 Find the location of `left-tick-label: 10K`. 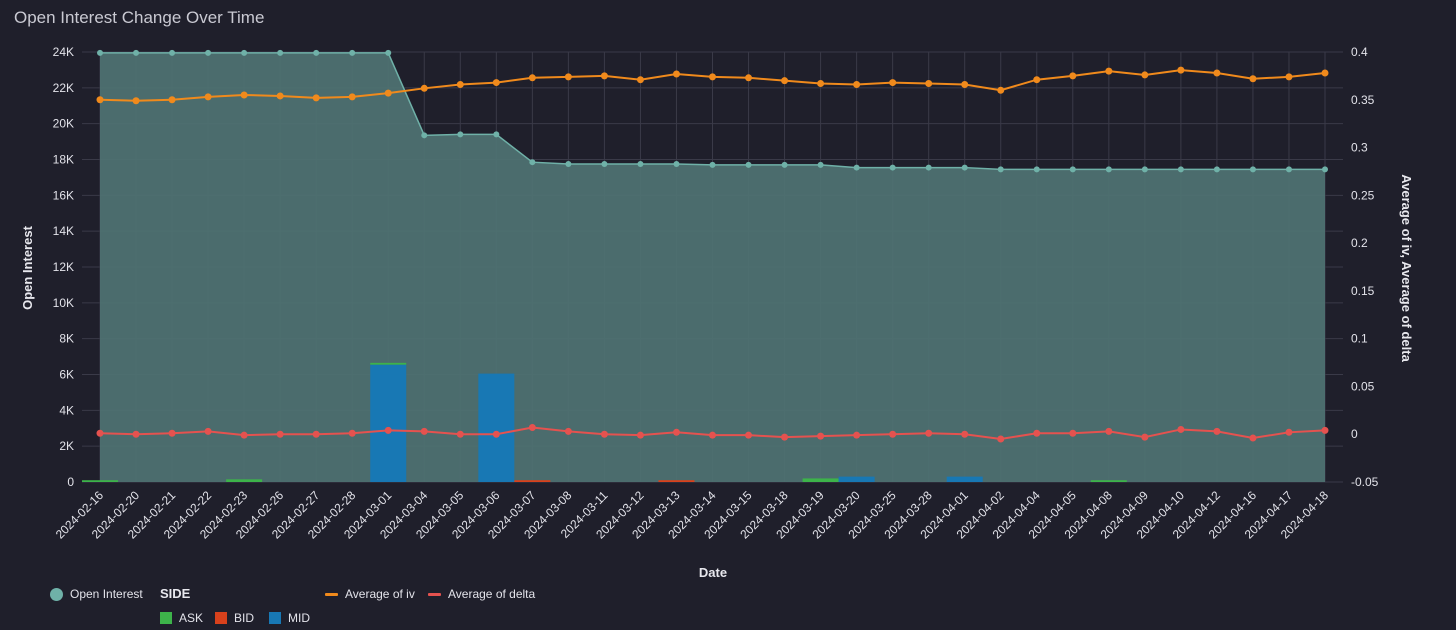

left-tick-label: 10K is located at coordinates (63, 303).